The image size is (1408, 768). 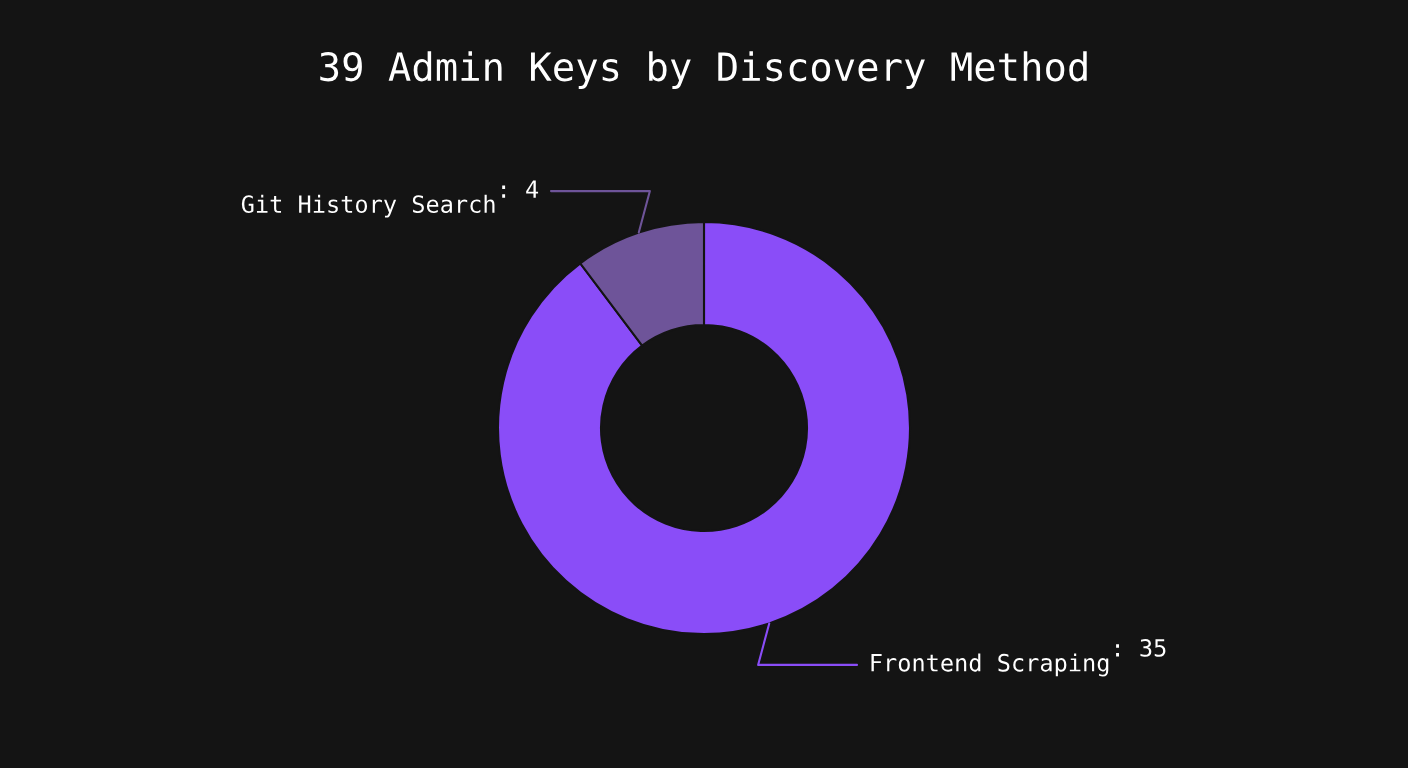 What do you see at coordinates (1141, 647) in the screenshot?
I see `data-label: : 35` at bounding box center [1141, 647].